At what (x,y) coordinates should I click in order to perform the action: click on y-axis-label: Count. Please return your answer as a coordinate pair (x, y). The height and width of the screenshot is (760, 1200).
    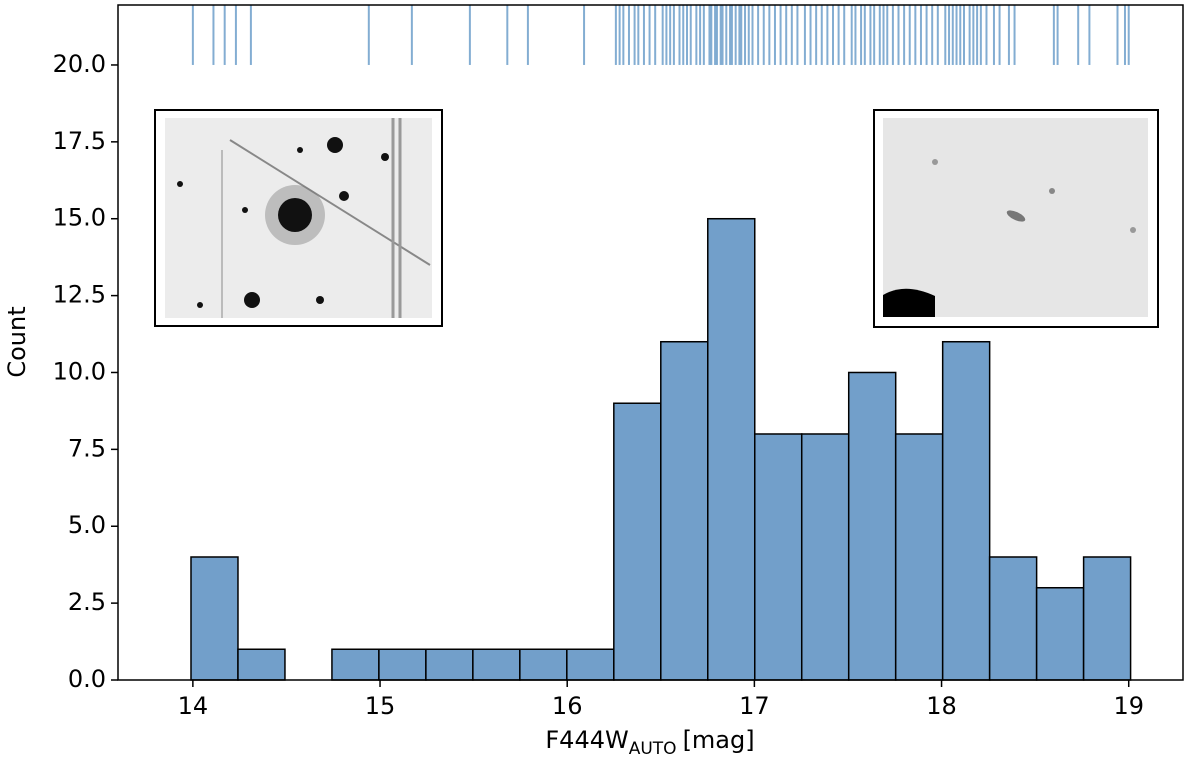
    Looking at the image, I should click on (17, 341).